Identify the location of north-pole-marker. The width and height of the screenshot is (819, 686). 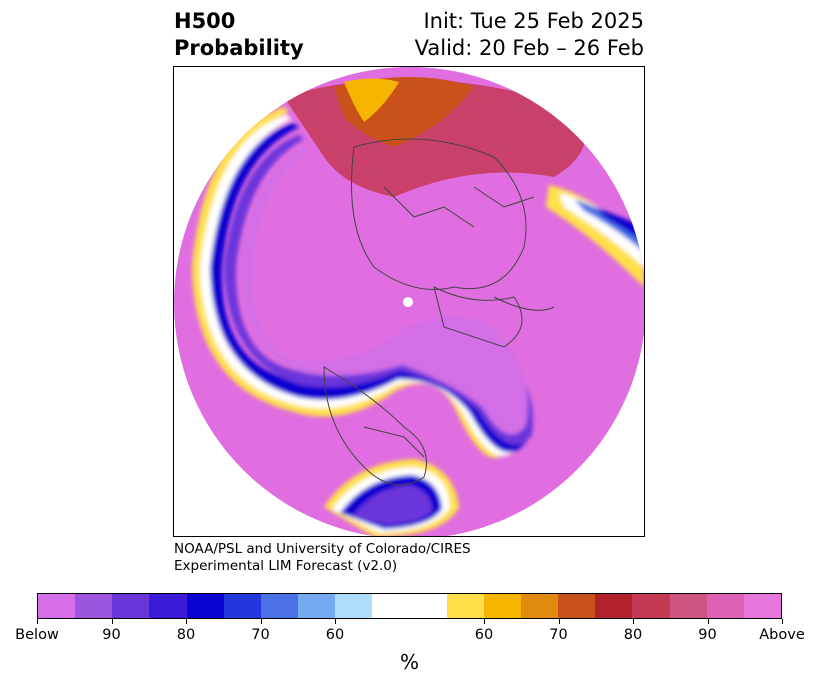
(408, 302).